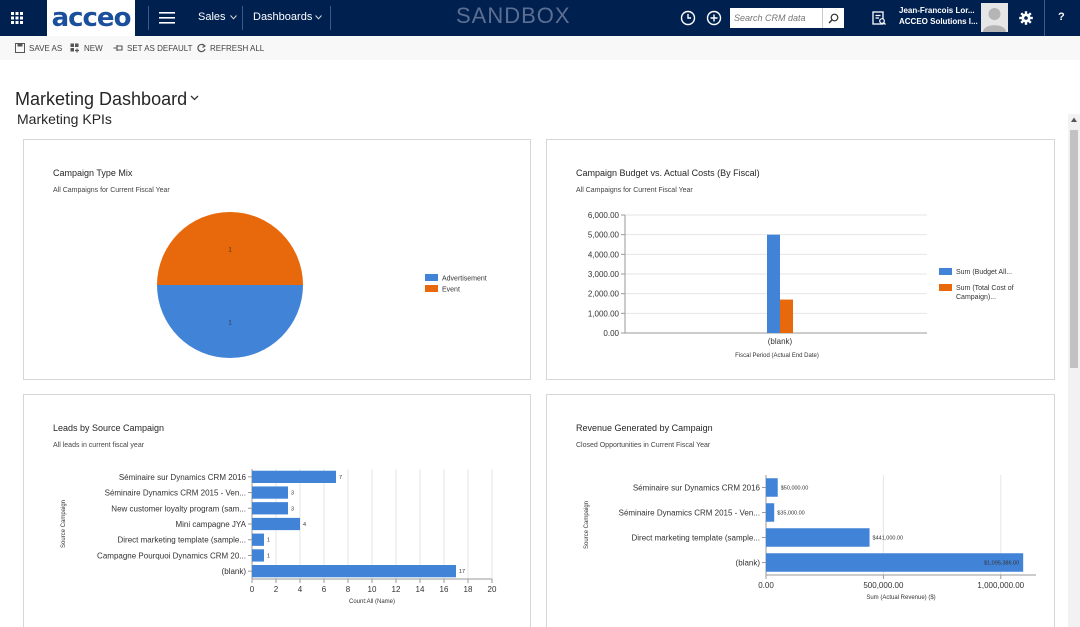 This screenshot has width=1080, height=627. Describe the element at coordinates (38, 48) in the screenshot. I see `save-as-button: SAVE AS` at that location.